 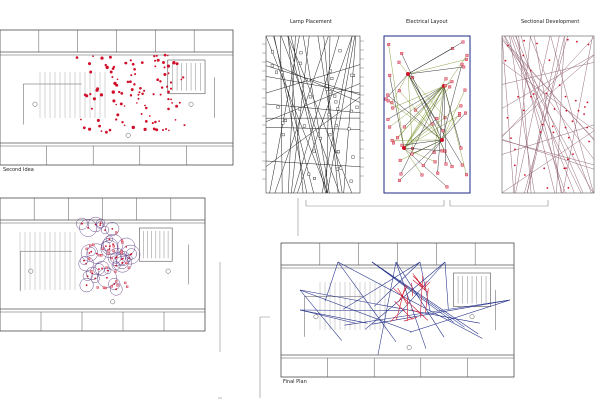 I want to click on diagram-frame-lamp, so click(x=313, y=114).